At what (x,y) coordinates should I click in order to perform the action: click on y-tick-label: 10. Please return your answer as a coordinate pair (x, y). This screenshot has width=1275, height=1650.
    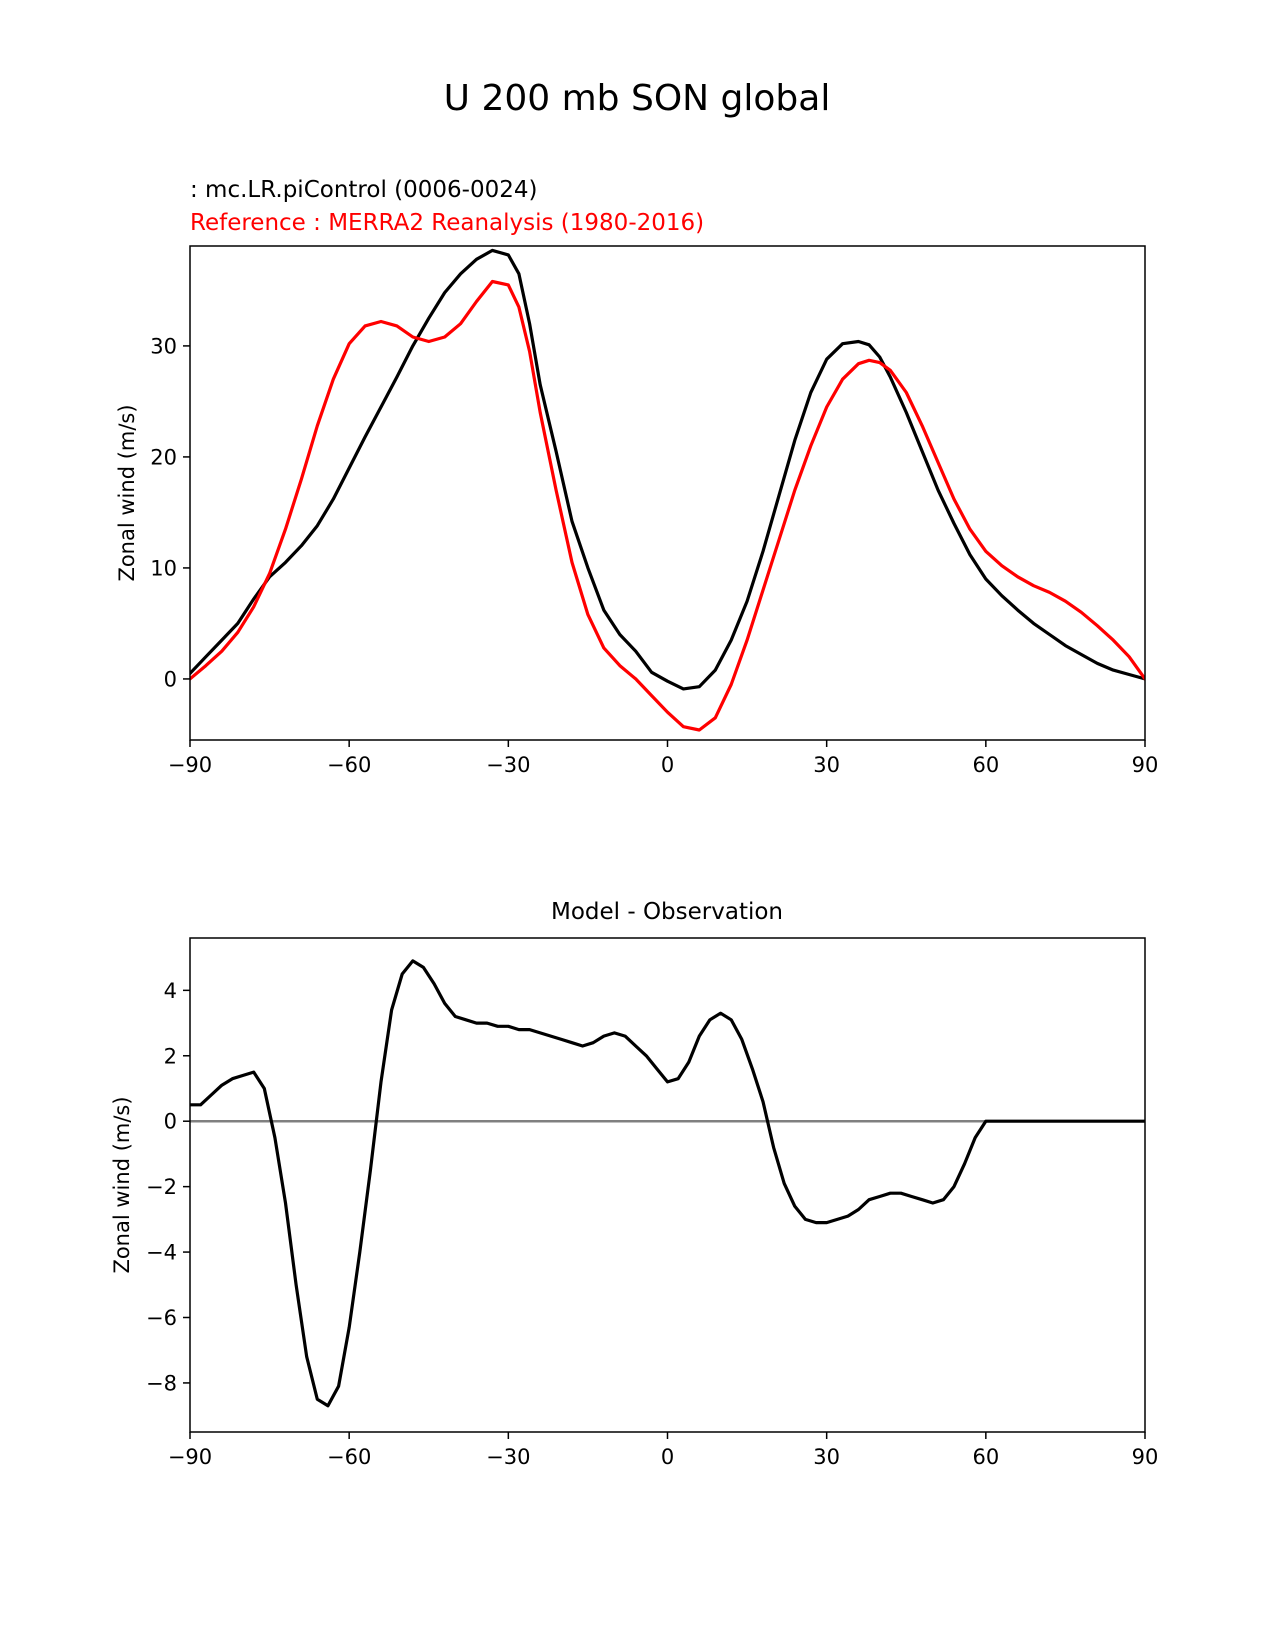
    Looking at the image, I should click on (163, 568).